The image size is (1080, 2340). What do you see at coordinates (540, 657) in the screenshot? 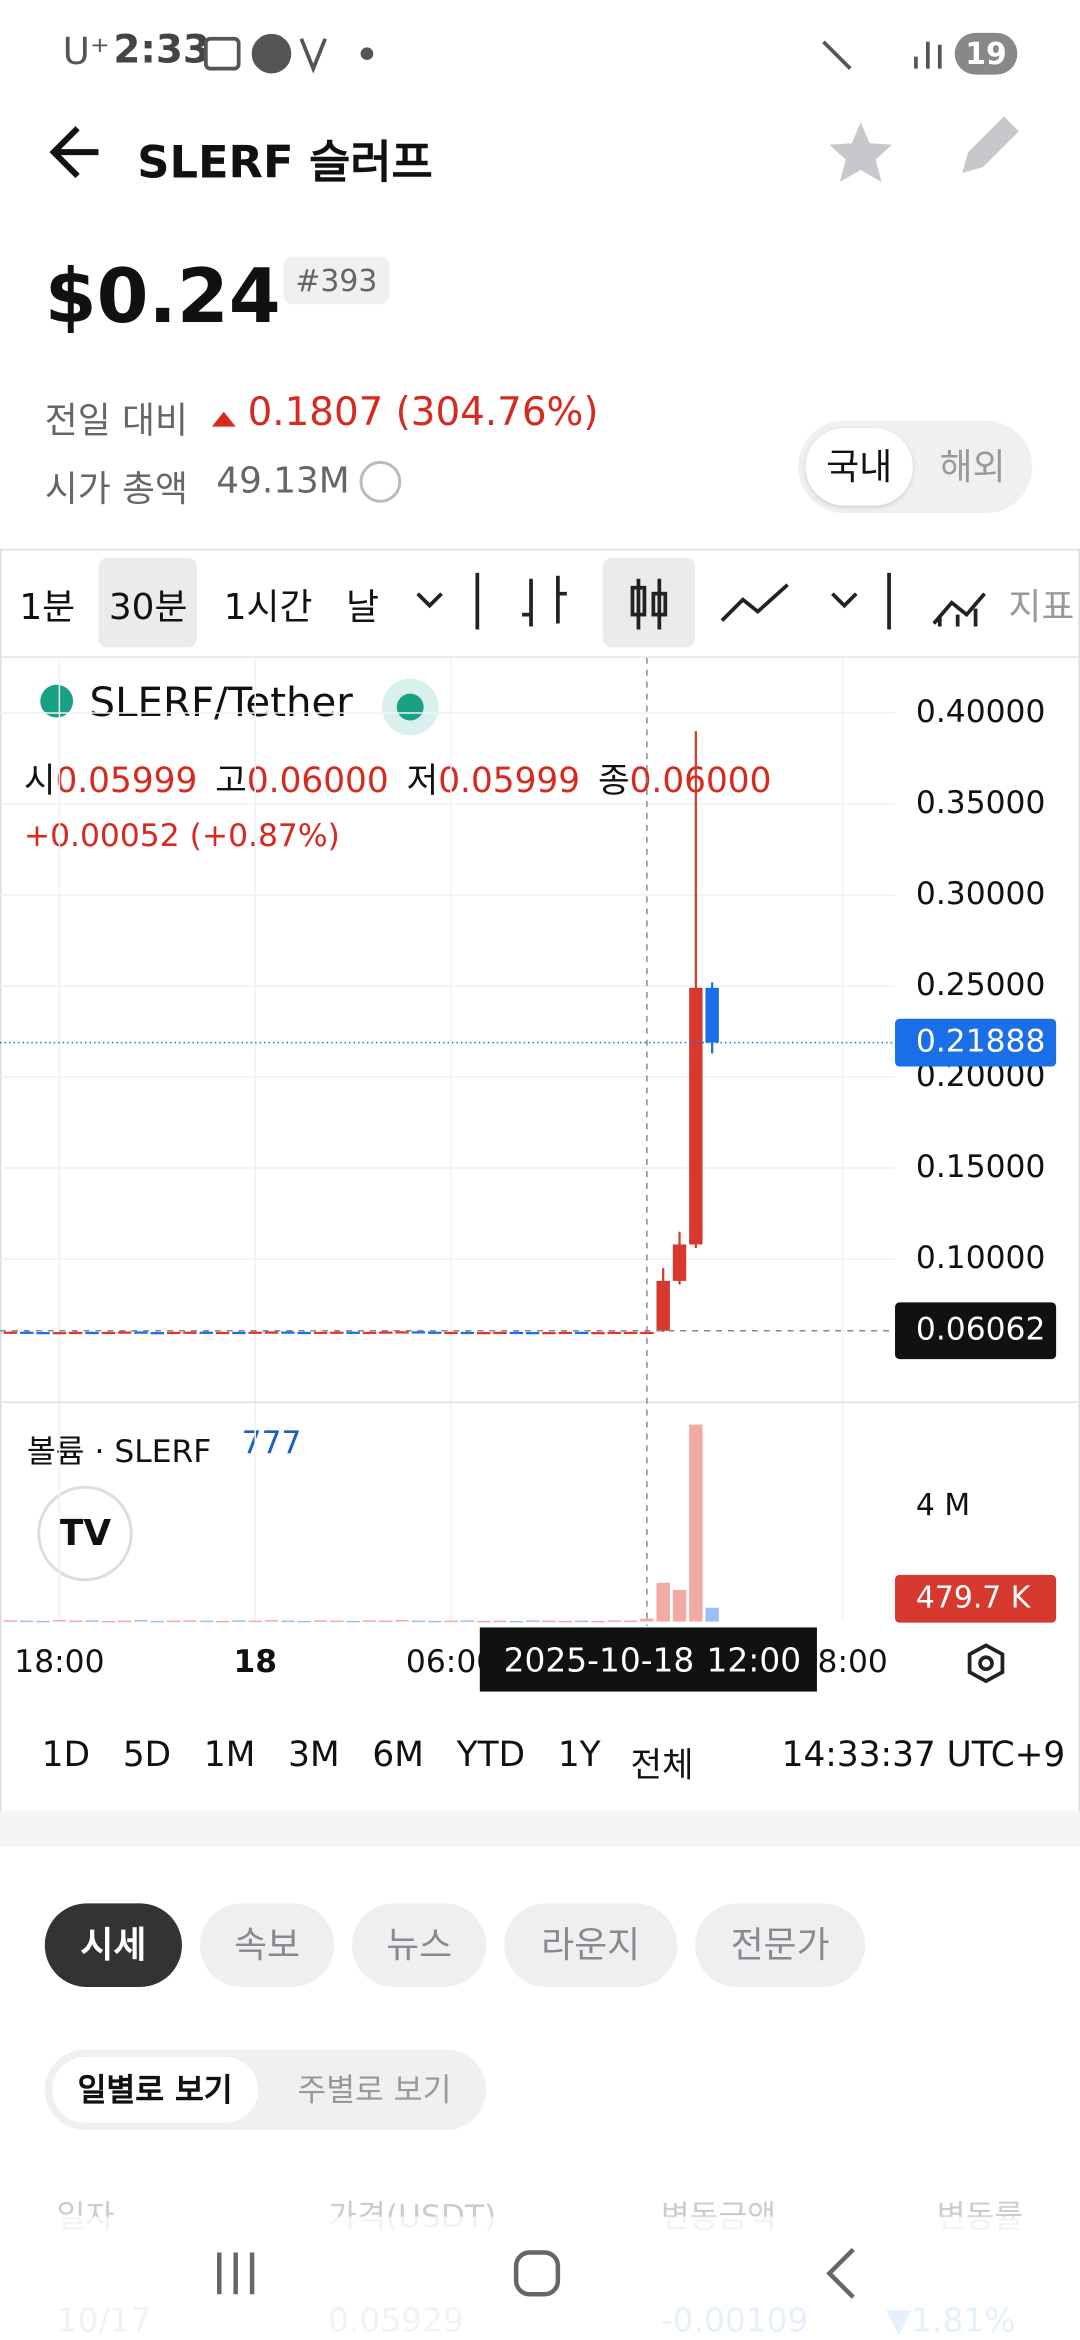
I see `divider` at bounding box center [540, 657].